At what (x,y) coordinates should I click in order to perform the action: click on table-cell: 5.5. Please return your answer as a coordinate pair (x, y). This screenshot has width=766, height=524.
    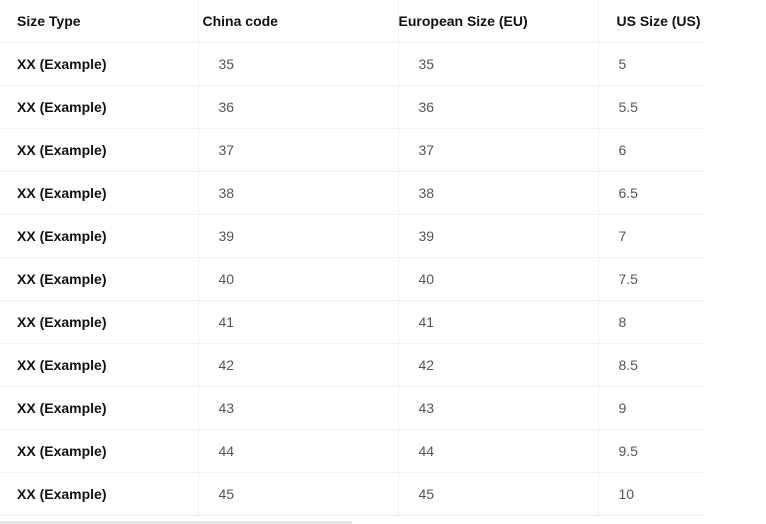
    Looking at the image, I should click on (651, 107).